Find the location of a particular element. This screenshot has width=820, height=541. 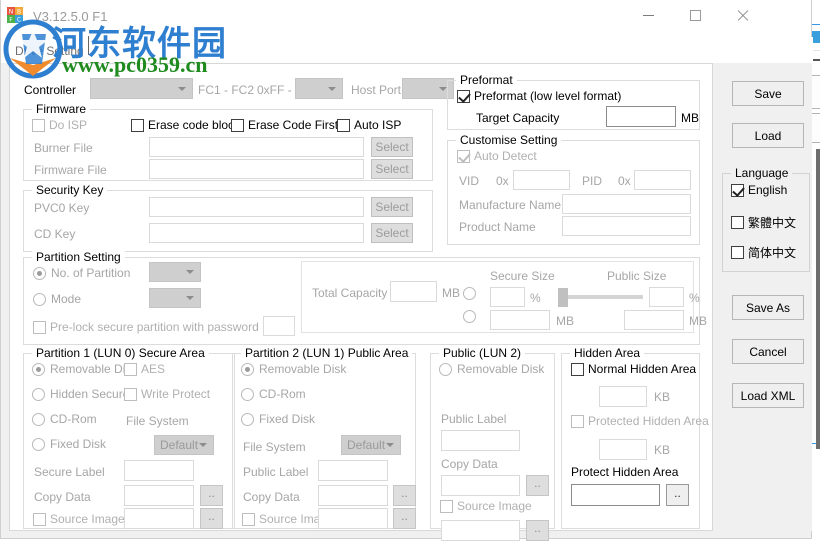

public-size-percent-input is located at coordinates (666, 297).